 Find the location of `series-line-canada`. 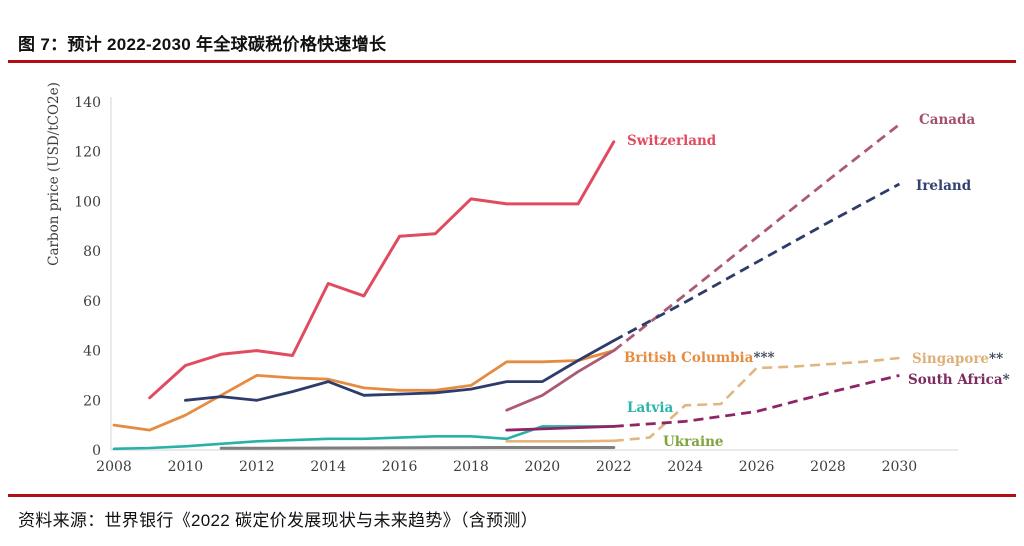

series-line-canada is located at coordinates (560, 380).